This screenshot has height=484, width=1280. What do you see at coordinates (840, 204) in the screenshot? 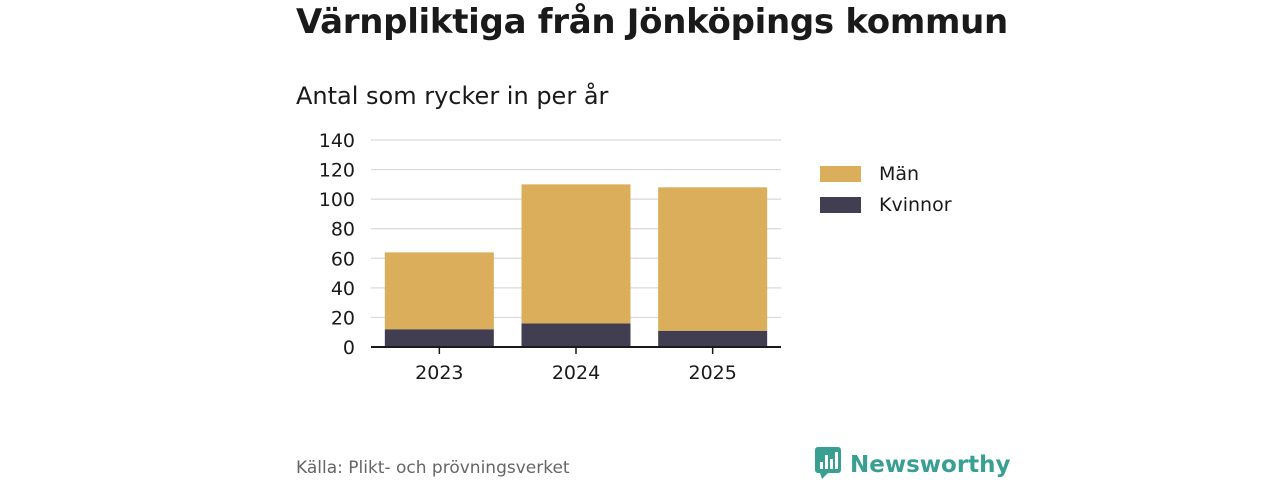
I see `legend-swatch-kvinnor` at bounding box center [840, 204].